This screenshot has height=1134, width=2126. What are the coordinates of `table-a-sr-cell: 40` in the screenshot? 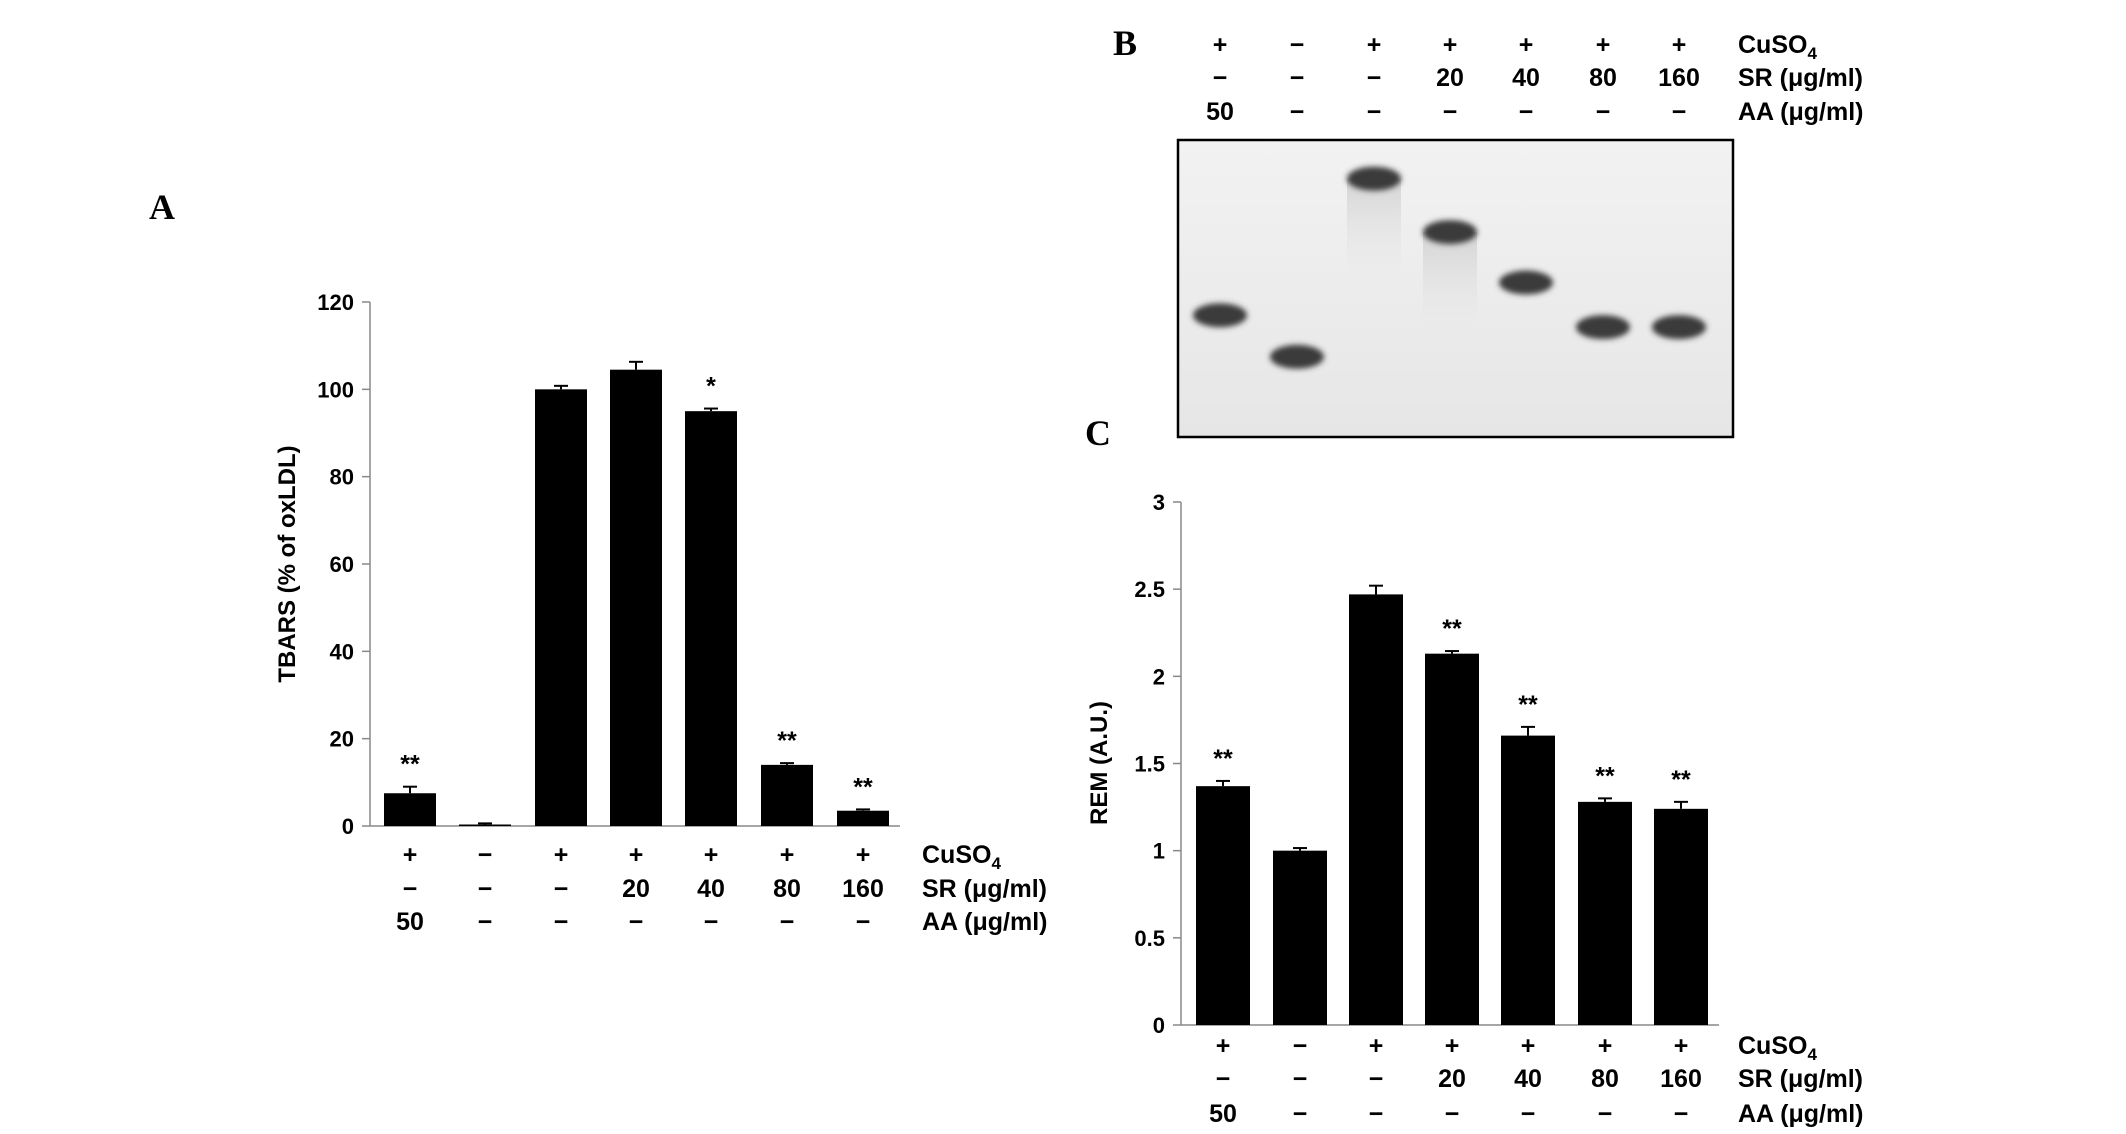 It's located at (711, 889).